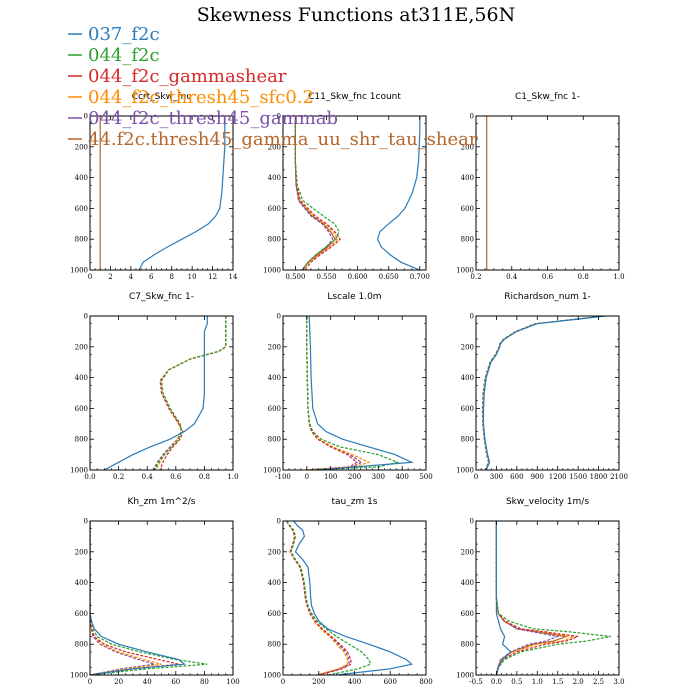 This screenshot has width=700, height=700. Describe the element at coordinates (330, 477) in the screenshot. I see `x-tick-label: 100` at that location.